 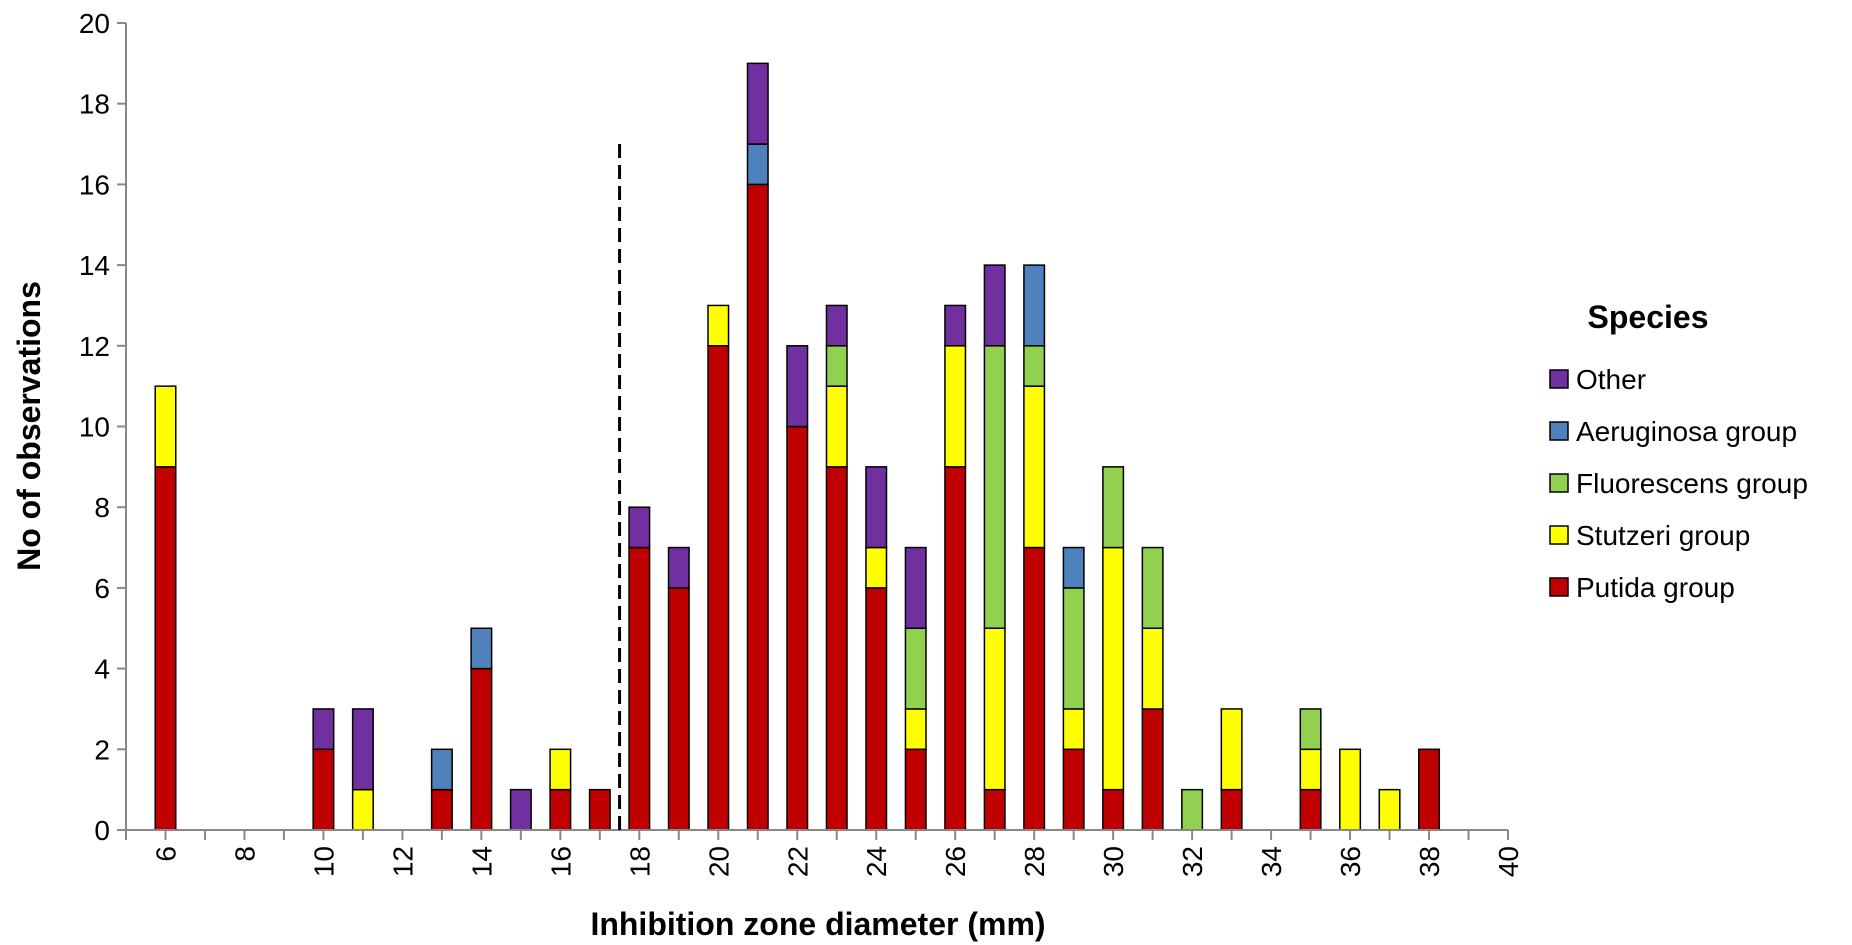 What do you see at coordinates (718, 588) in the screenshot?
I see `bar-segment-putida-group-x20` at bounding box center [718, 588].